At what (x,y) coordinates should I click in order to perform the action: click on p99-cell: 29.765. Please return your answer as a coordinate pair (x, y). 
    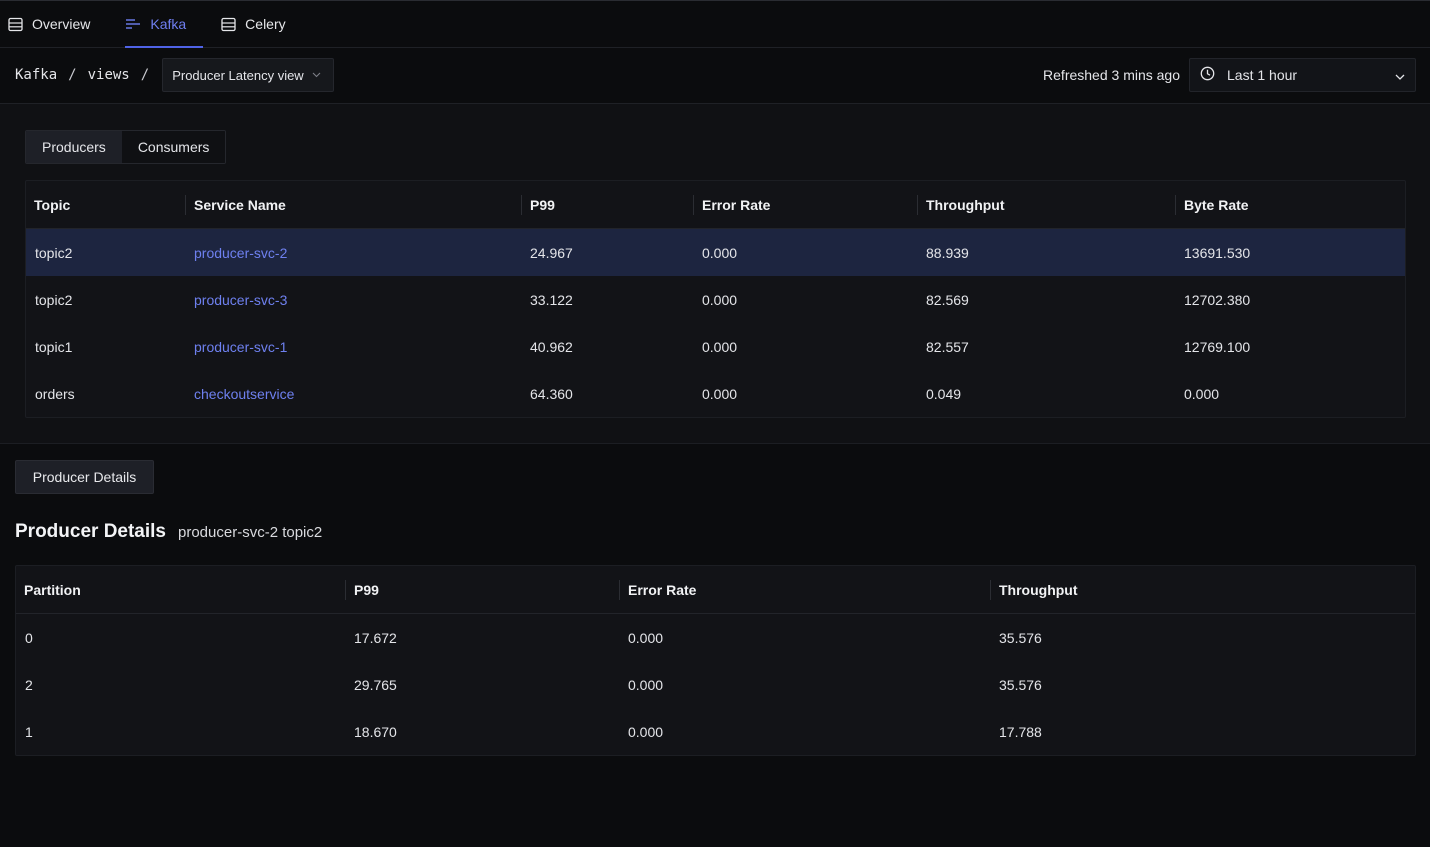
    Looking at the image, I should click on (375, 684).